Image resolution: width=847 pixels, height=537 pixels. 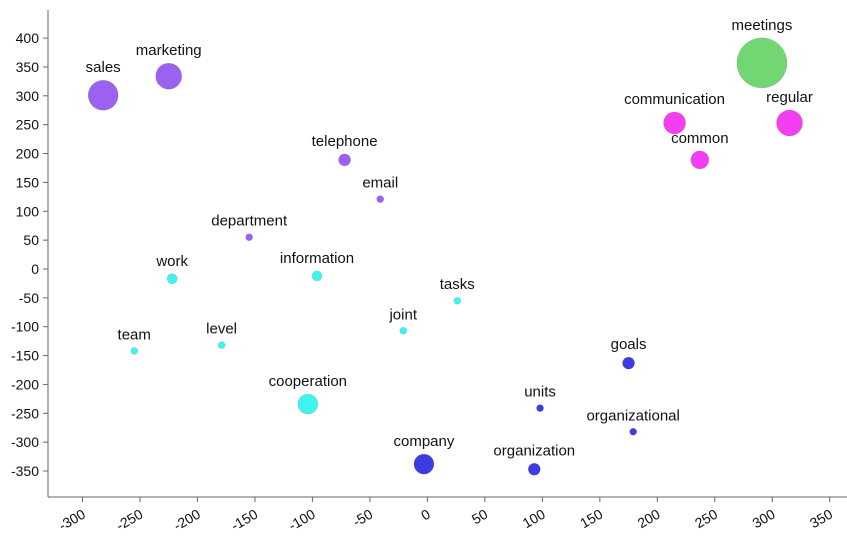 What do you see at coordinates (302, 520) in the screenshot?
I see `x-tick-label: -100` at bounding box center [302, 520].